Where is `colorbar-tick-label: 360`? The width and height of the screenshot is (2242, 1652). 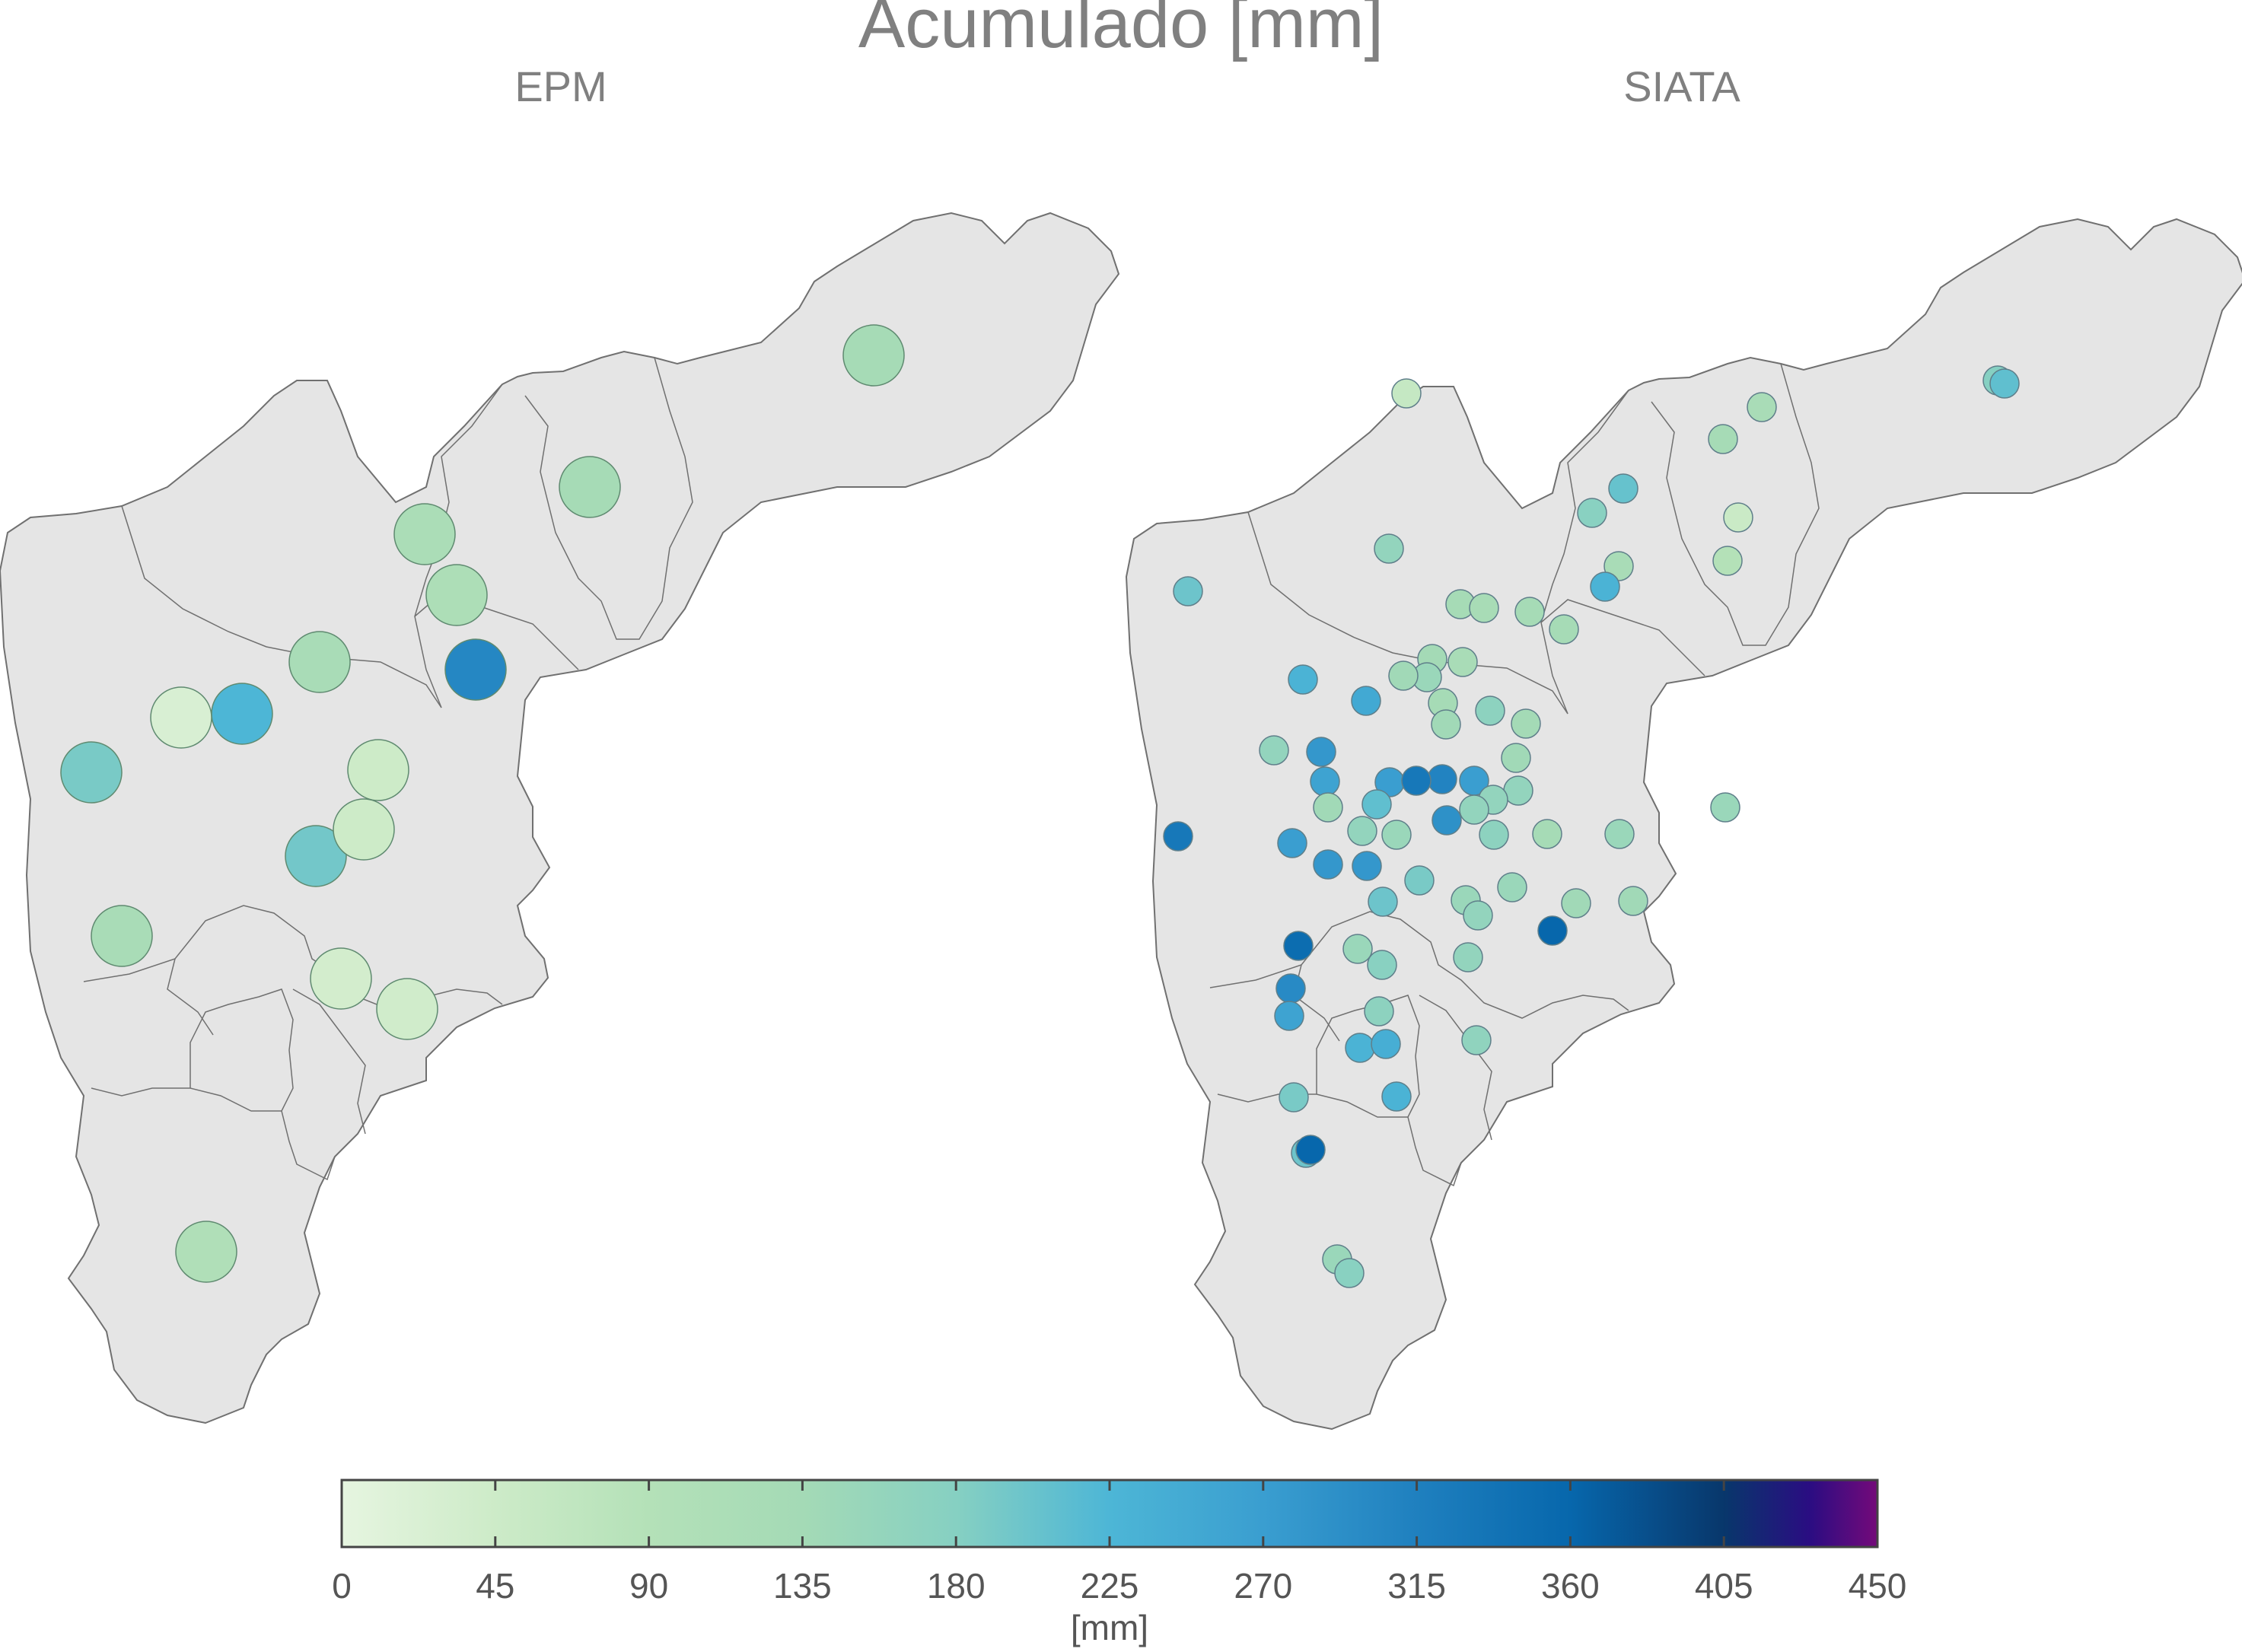
colorbar-tick-label: 360 is located at coordinates (1570, 1586).